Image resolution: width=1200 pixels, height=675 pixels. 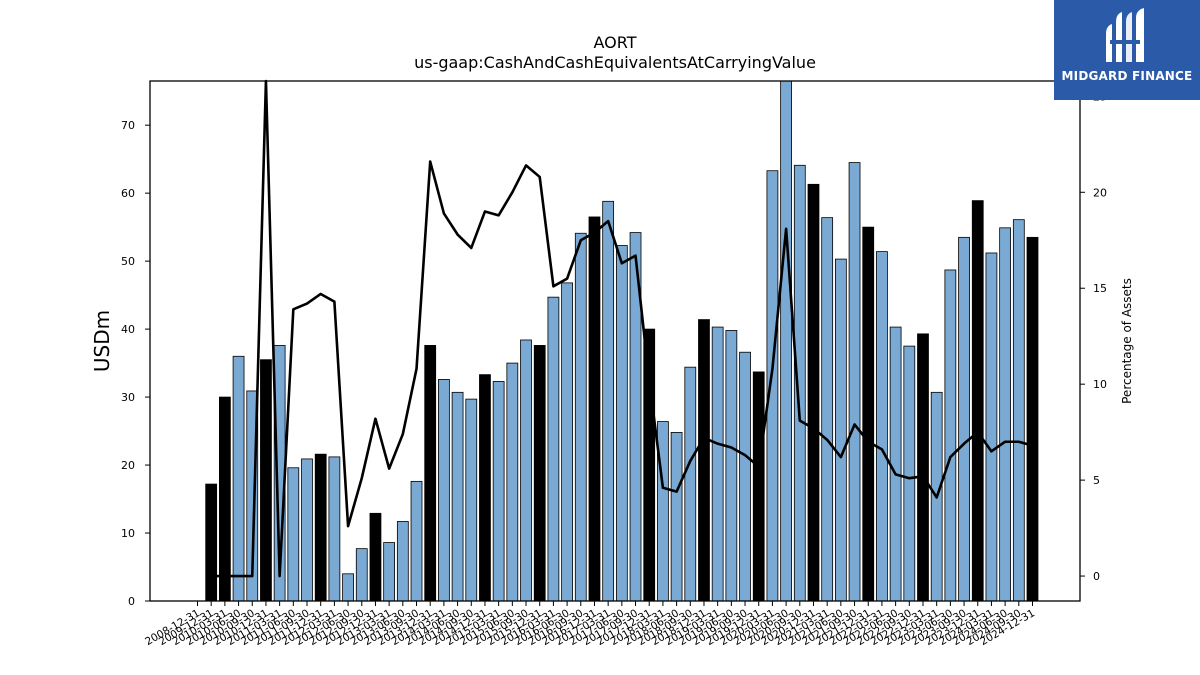 I want to click on y-tick-label: 70, so click(x=128, y=125).